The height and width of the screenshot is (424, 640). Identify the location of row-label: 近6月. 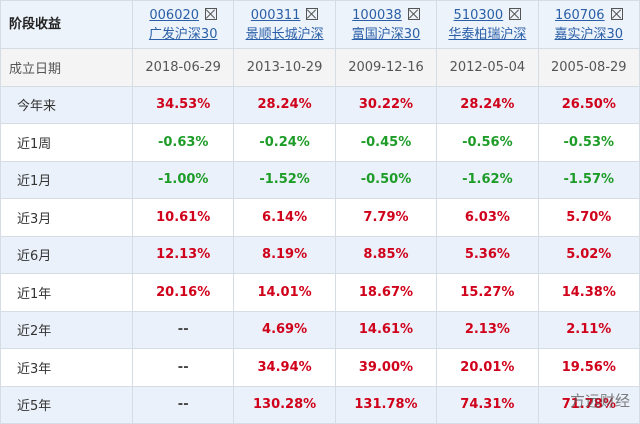
(66, 254).